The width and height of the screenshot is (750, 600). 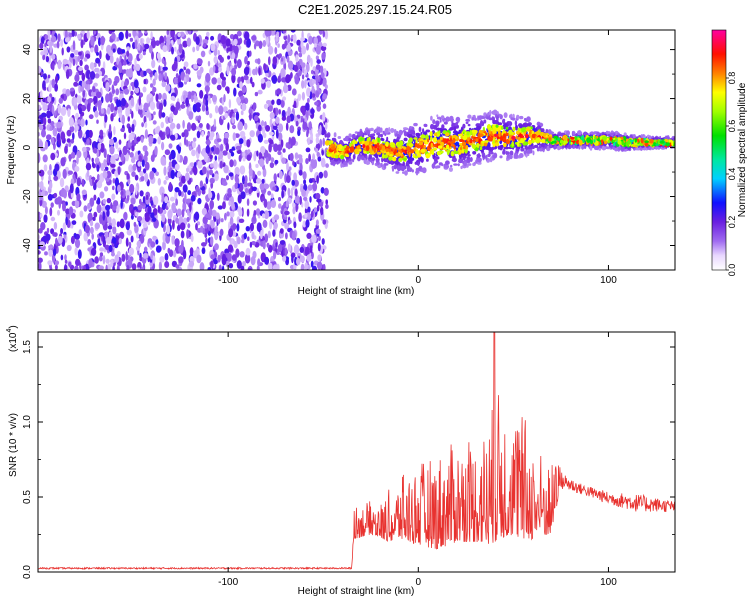 What do you see at coordinates (228, 280) in the screenshot?
I see `x-tick-label: -100` at bounding box center [228, 280].